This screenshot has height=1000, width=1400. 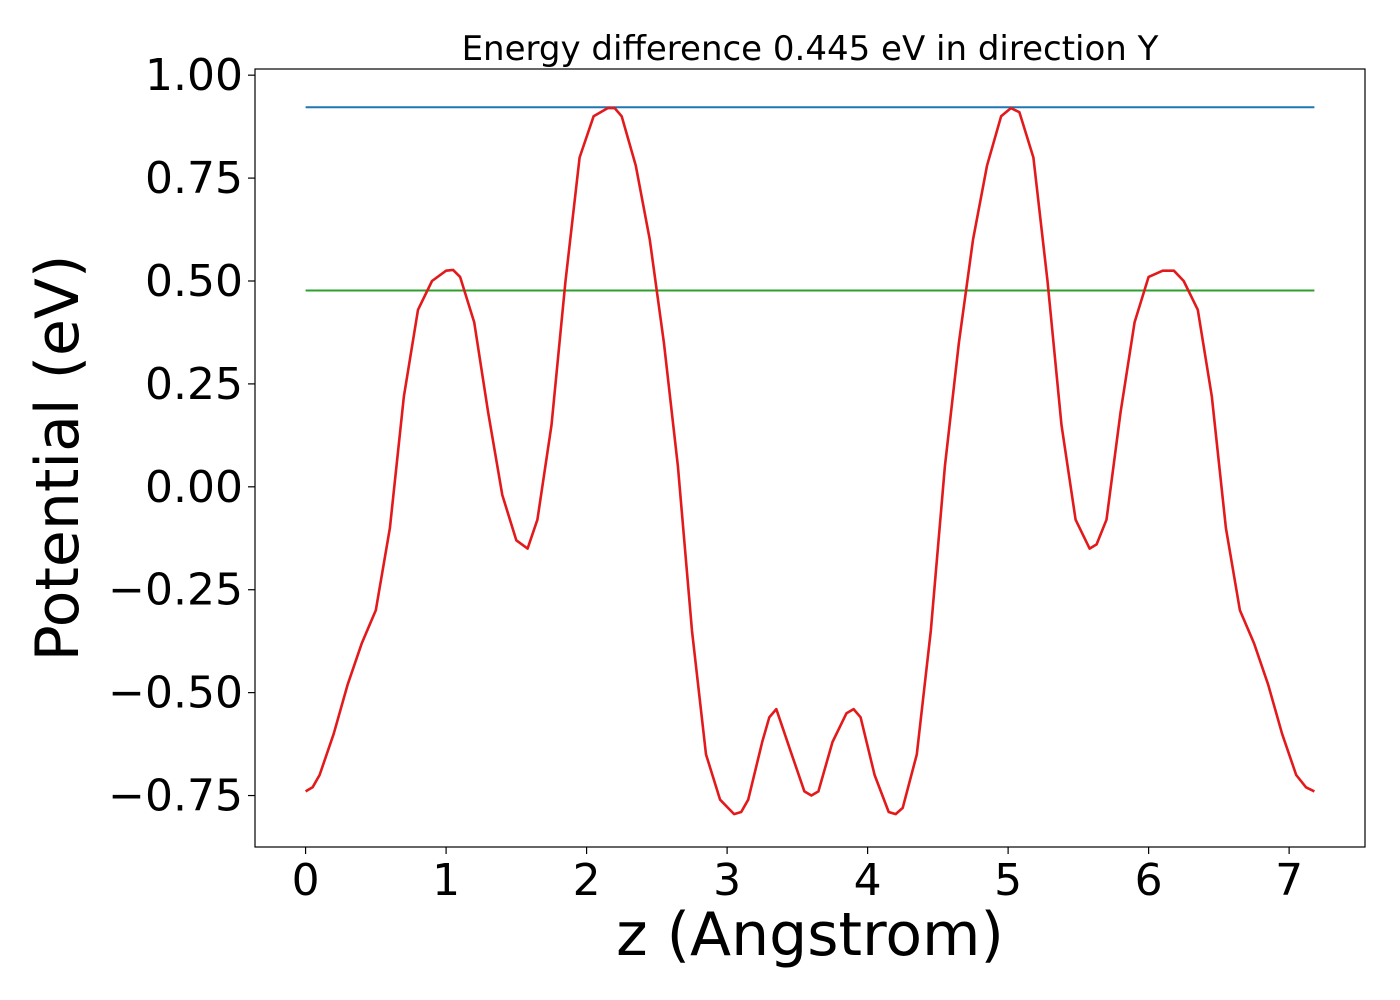 What do you see at coordinates (181, 436) in the screenshot?
I see `y-axis: 1.00 0.75 0.50 0.25 0.00 −0.25 −0.50 −0.75` at bounding box center [181, 436].